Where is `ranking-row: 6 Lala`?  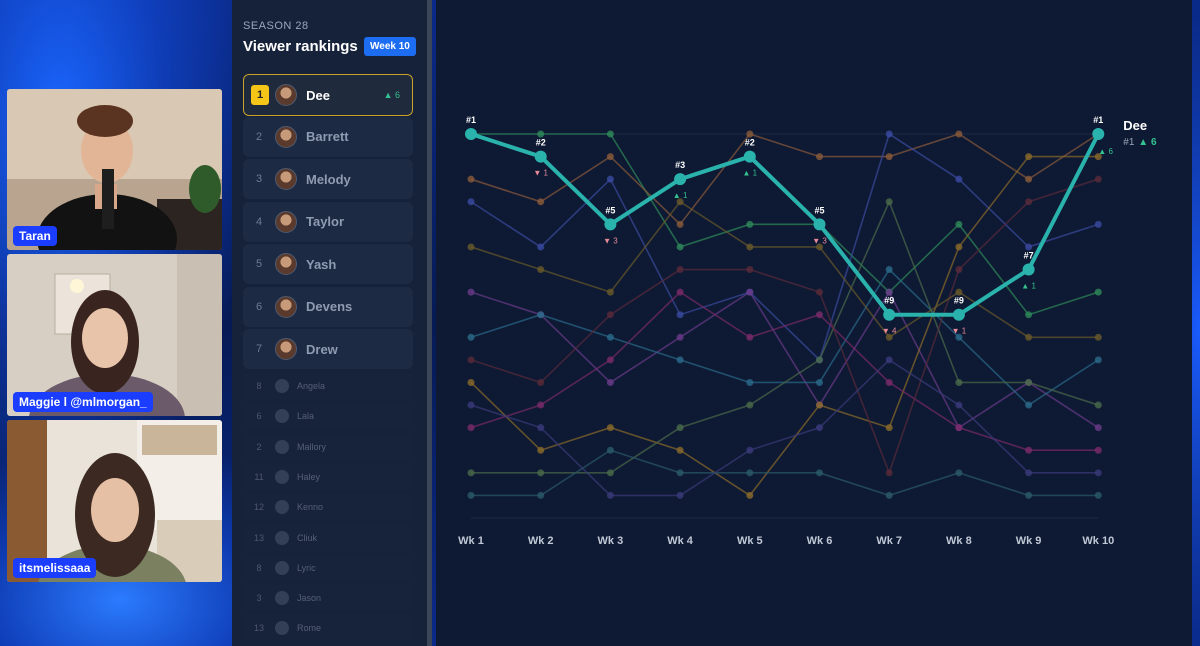
ranking-row: 6 Lala is located at coordinates (328, 416).